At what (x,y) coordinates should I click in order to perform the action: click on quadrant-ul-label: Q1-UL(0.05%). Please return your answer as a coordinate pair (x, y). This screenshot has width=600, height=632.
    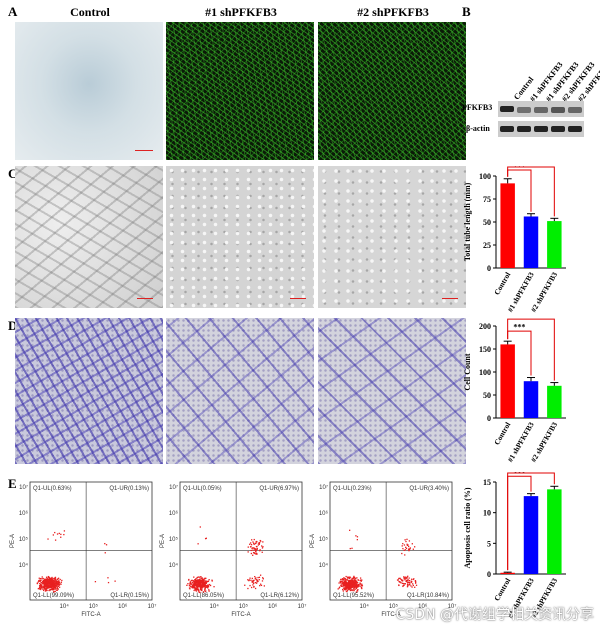
    Looking at the image, I should click on (202, 489).